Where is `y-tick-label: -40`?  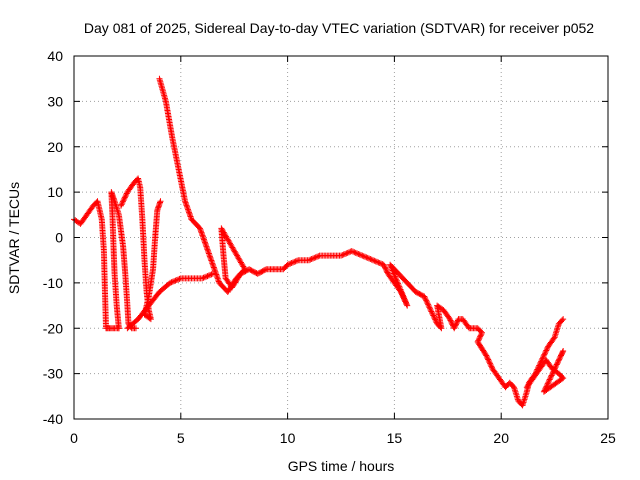
y-tick-label: -40 is located at coordinates (53, 419).